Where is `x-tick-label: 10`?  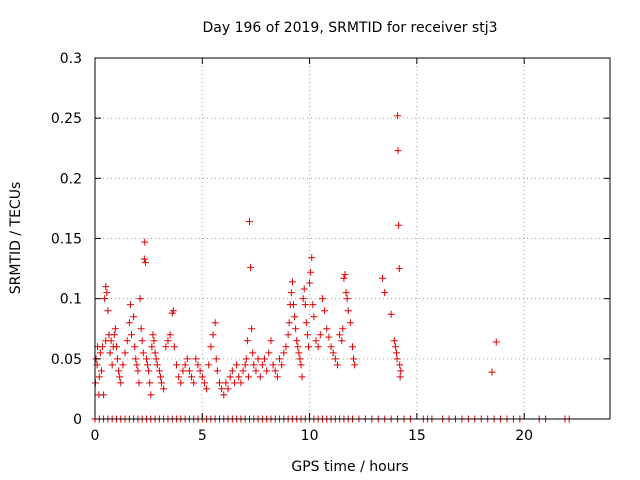 x-tick-label: 10 is located at coordinates (310, 436).